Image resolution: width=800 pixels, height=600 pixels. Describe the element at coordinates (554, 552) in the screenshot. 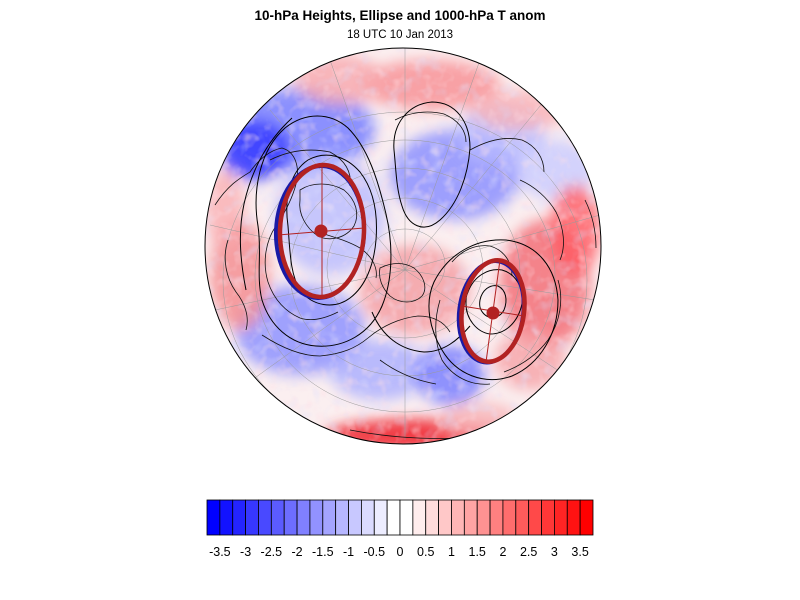

I see `colorbar-tick-label: 3` at that location.